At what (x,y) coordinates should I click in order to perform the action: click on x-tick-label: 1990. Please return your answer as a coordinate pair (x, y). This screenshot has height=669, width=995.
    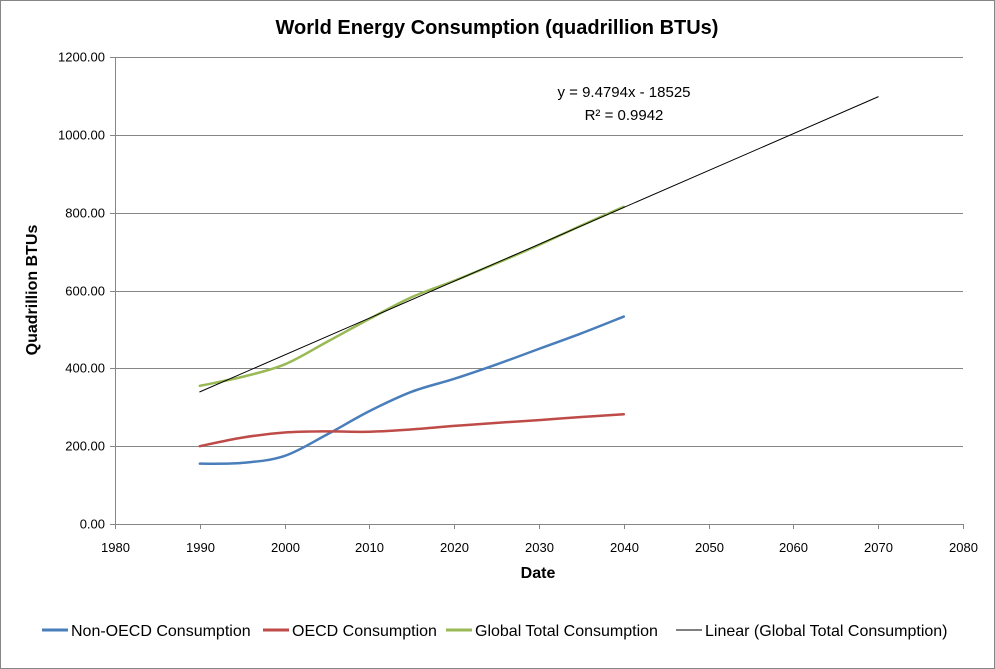
    Looking at the image, I should click on (200, 547).